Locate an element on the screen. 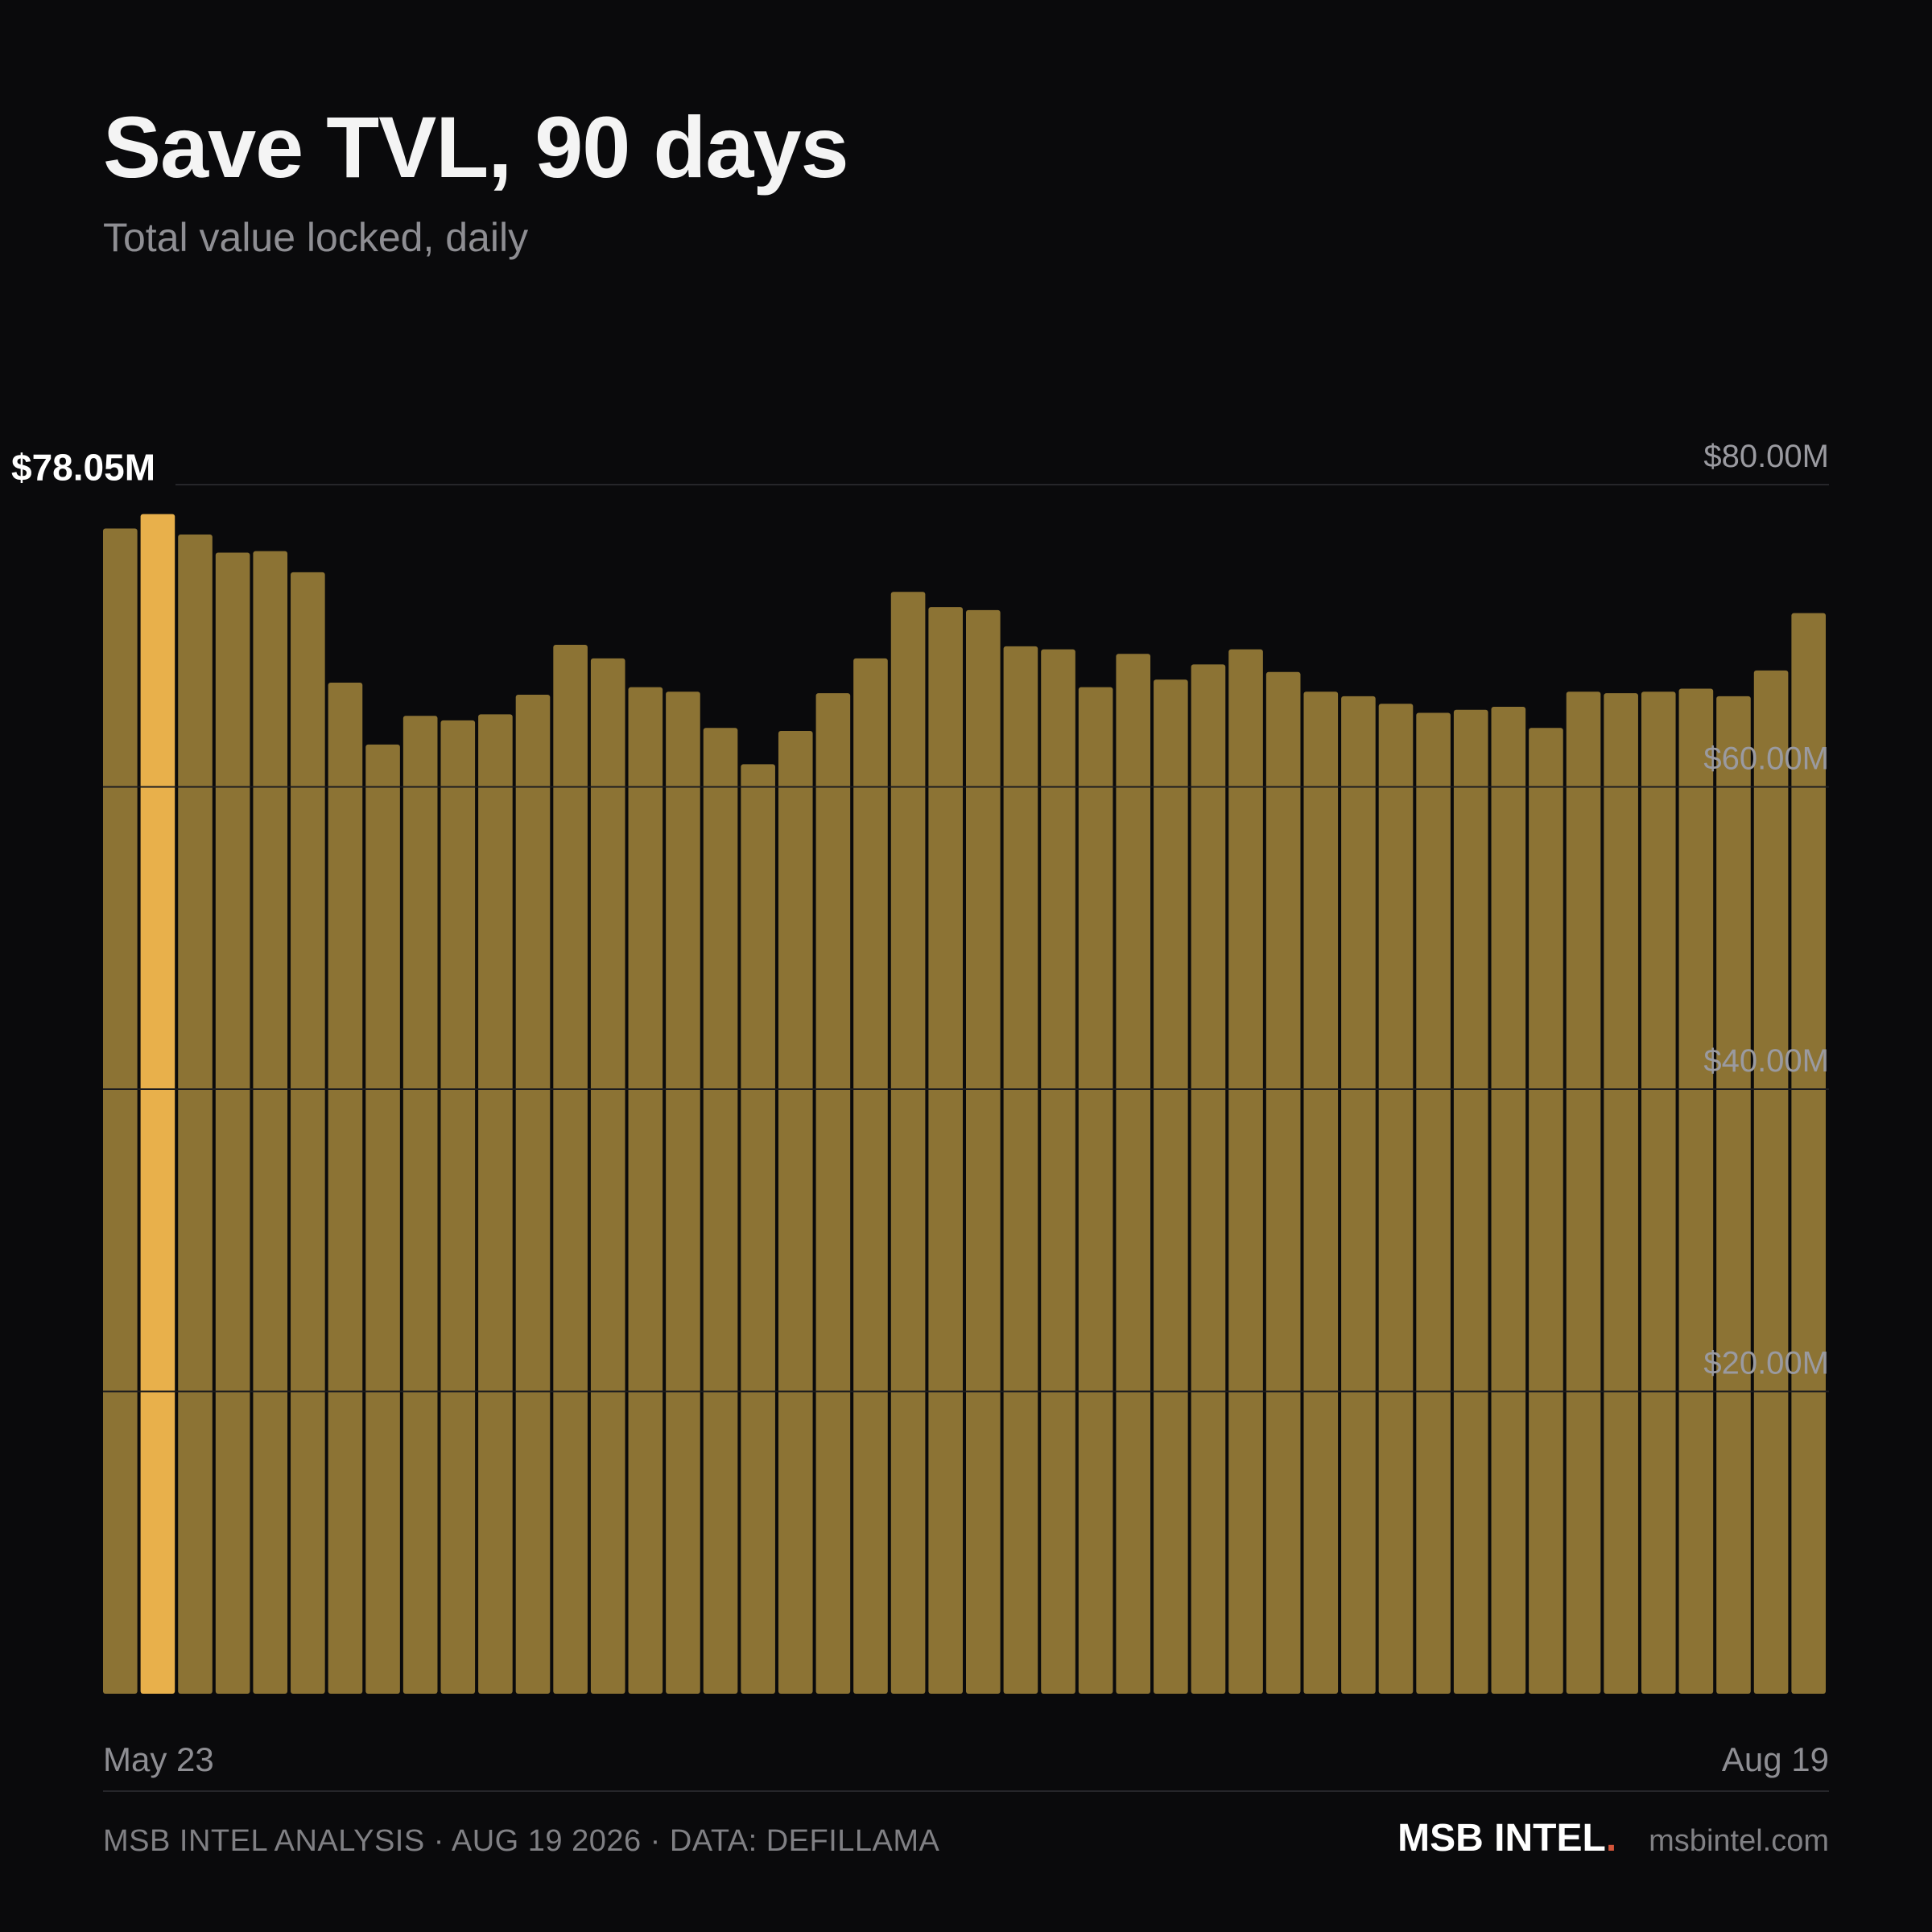  footer-divider is located at coordinates (966, 1791).